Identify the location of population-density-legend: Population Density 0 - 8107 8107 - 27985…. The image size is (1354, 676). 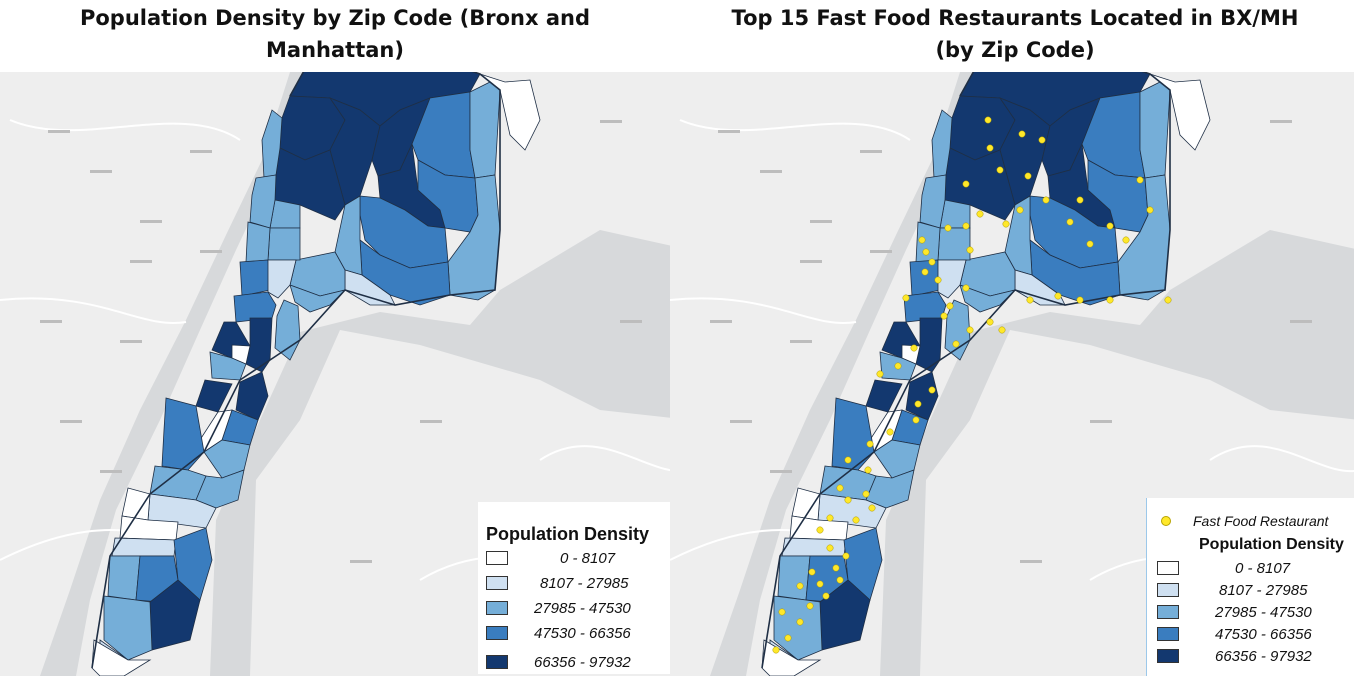
(574, 588).